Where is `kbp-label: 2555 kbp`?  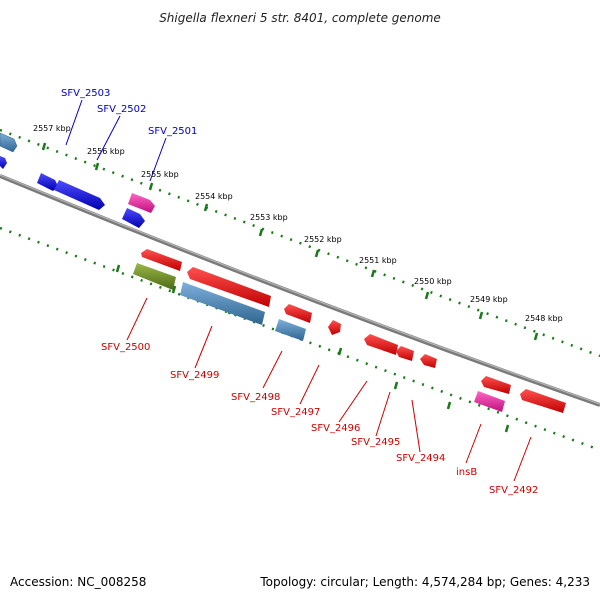
kbp-label: 2555 kbp is located at coordinates (160, 174).